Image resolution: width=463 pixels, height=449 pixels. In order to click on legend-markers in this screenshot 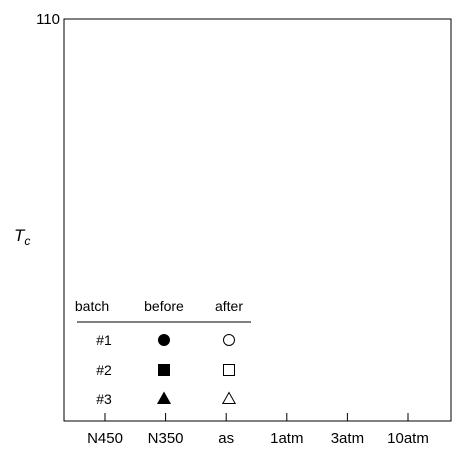, I will do `click(196, 369)`.